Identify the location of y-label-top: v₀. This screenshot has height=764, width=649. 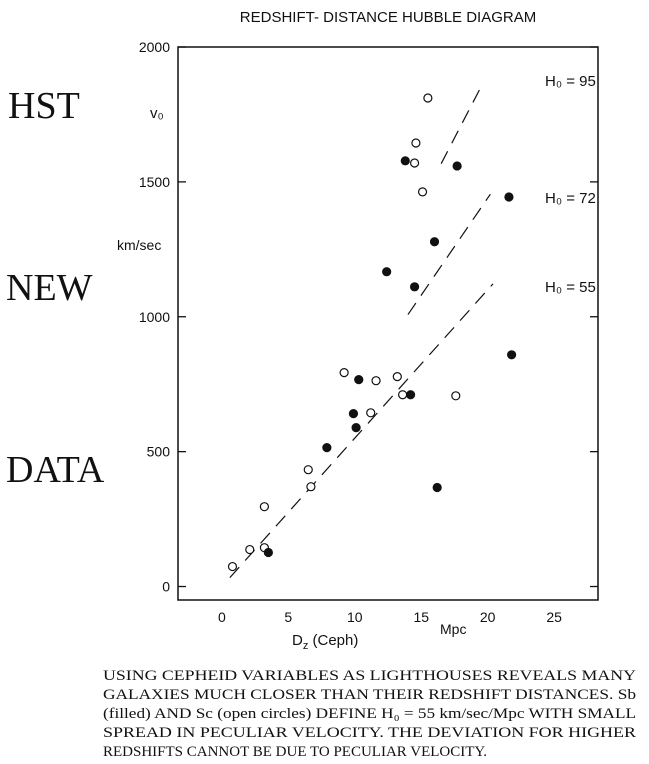
(157, 113).